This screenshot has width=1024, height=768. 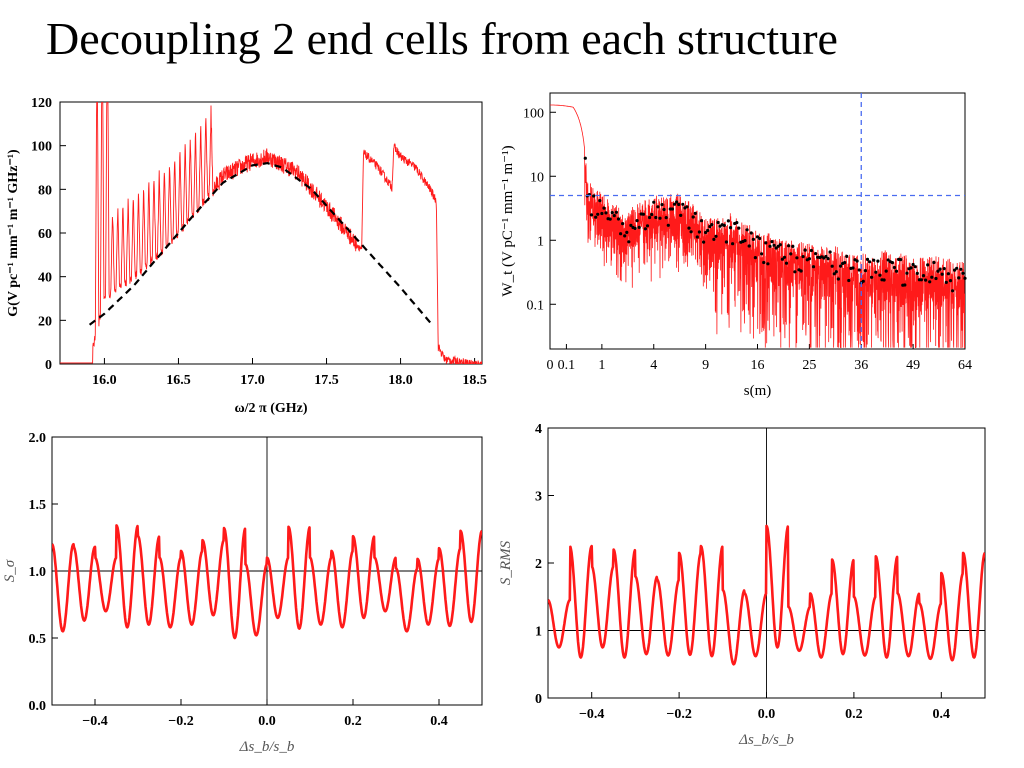 What do you see at coordinates (913, 365) in the screenshot?
I see `x-tick-label: 49` at bounding box center [913, 365].